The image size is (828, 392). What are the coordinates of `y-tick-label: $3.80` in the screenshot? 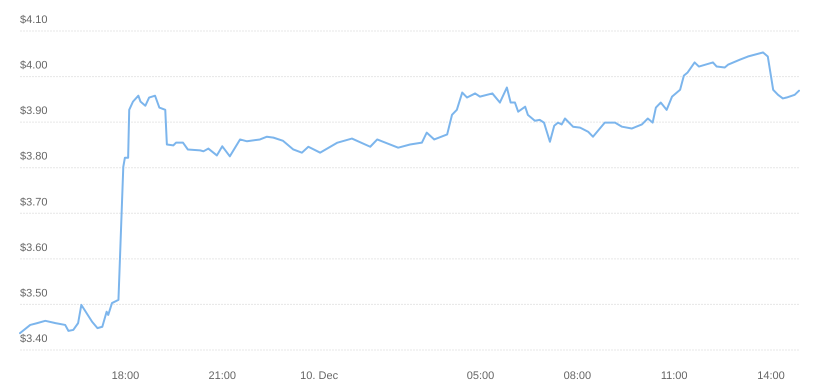 It's located at (34, 156).